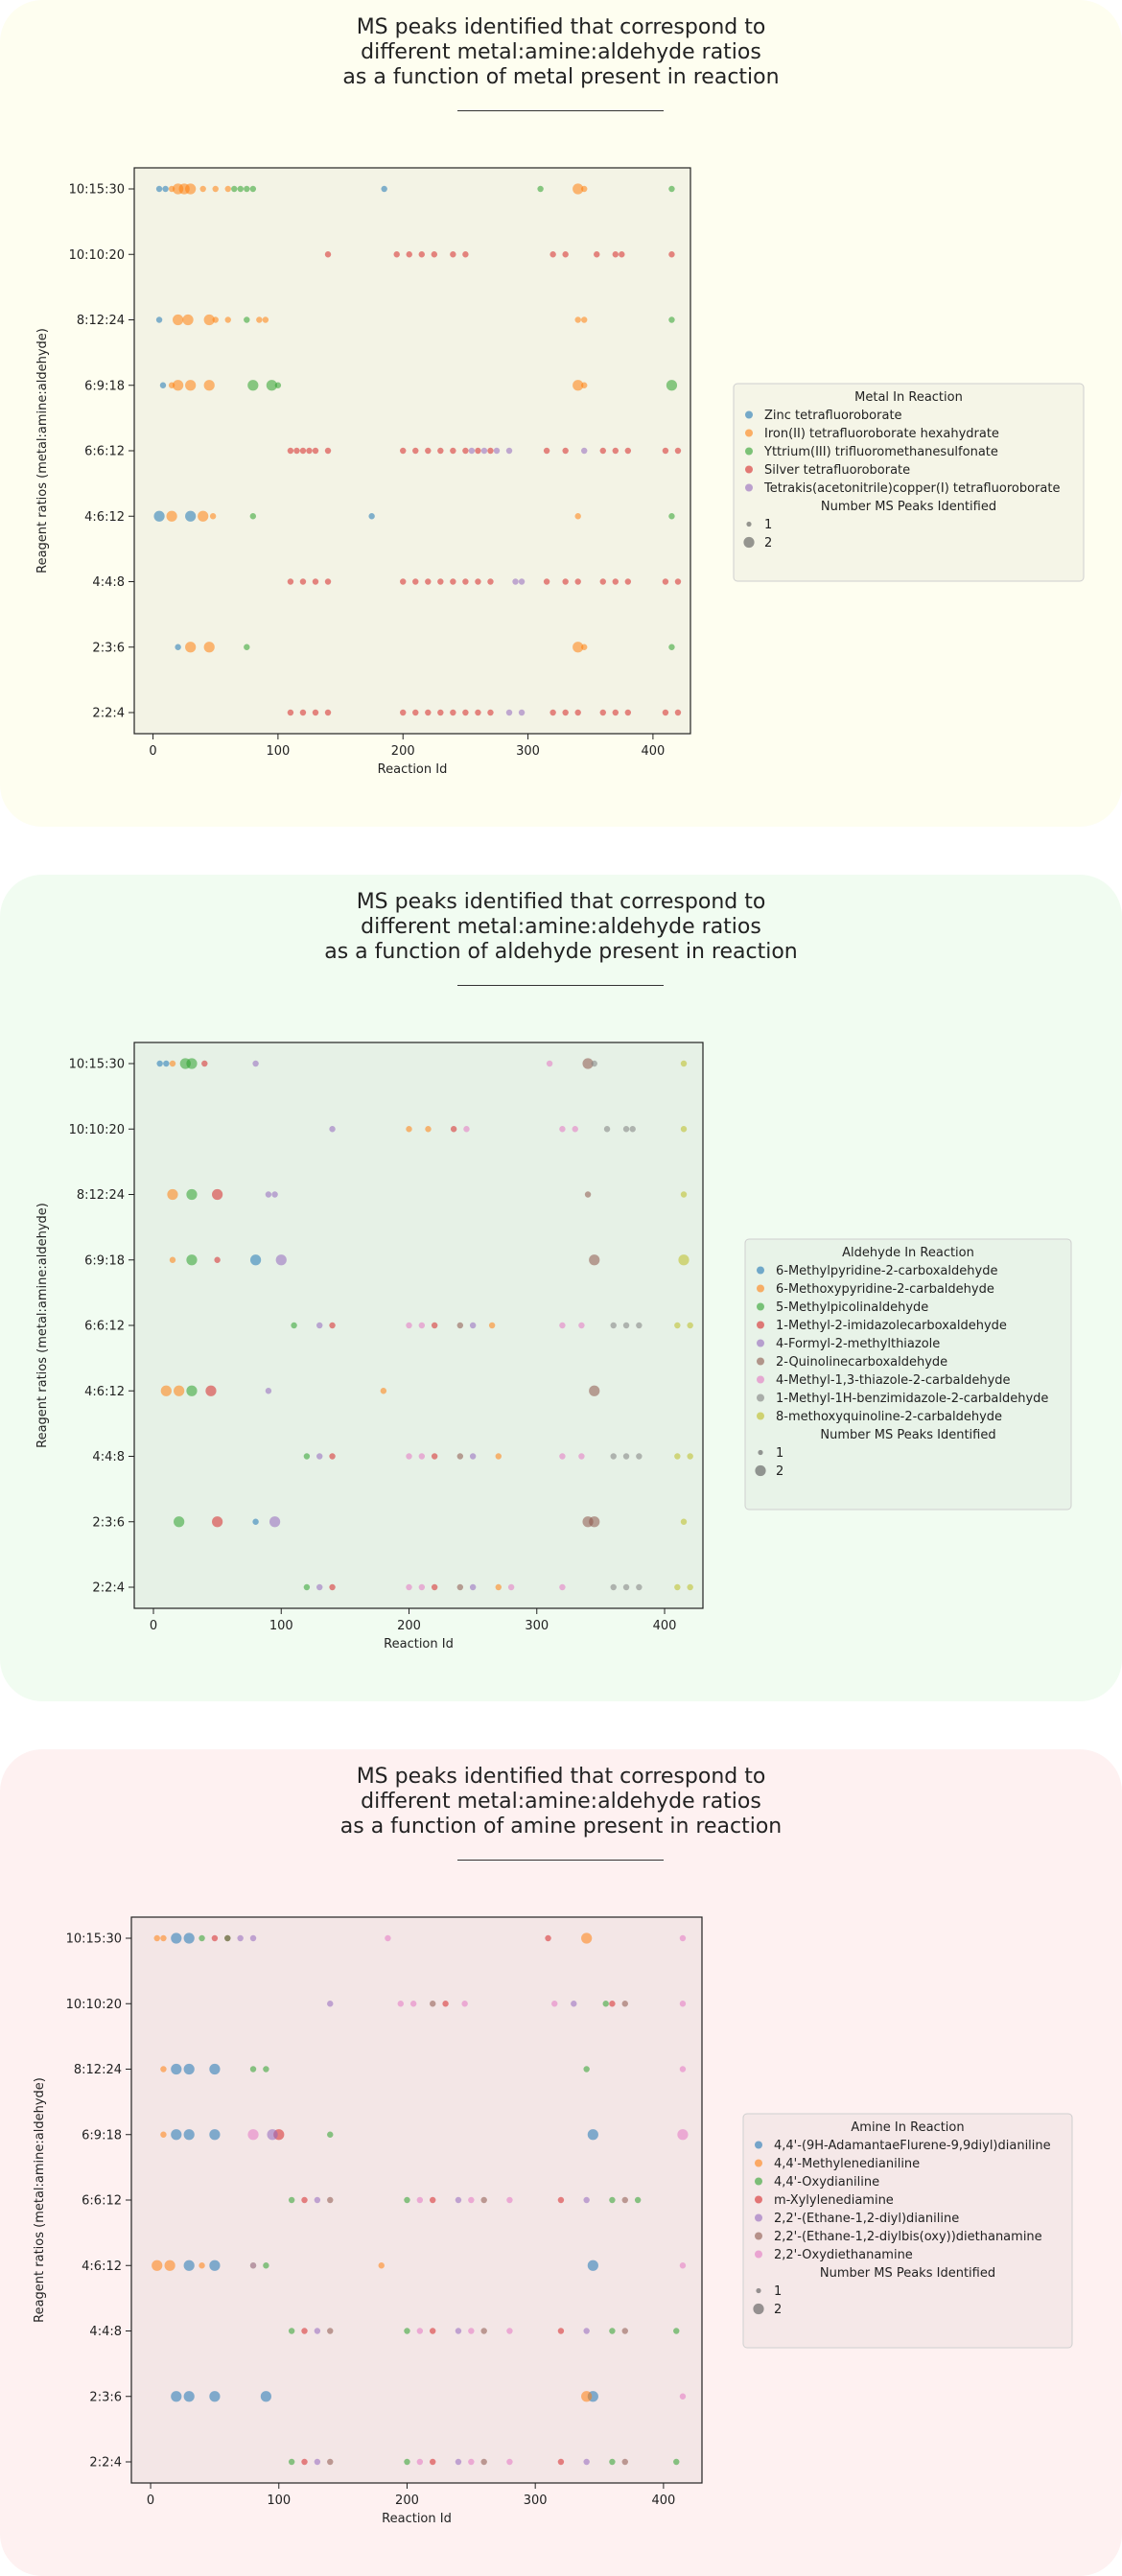 This screenshot has height=2576, width=1122. Describe the element at coordinates (105, 2332) in the screenshot. I see `y-tick-label: 4:4:8` at that location.